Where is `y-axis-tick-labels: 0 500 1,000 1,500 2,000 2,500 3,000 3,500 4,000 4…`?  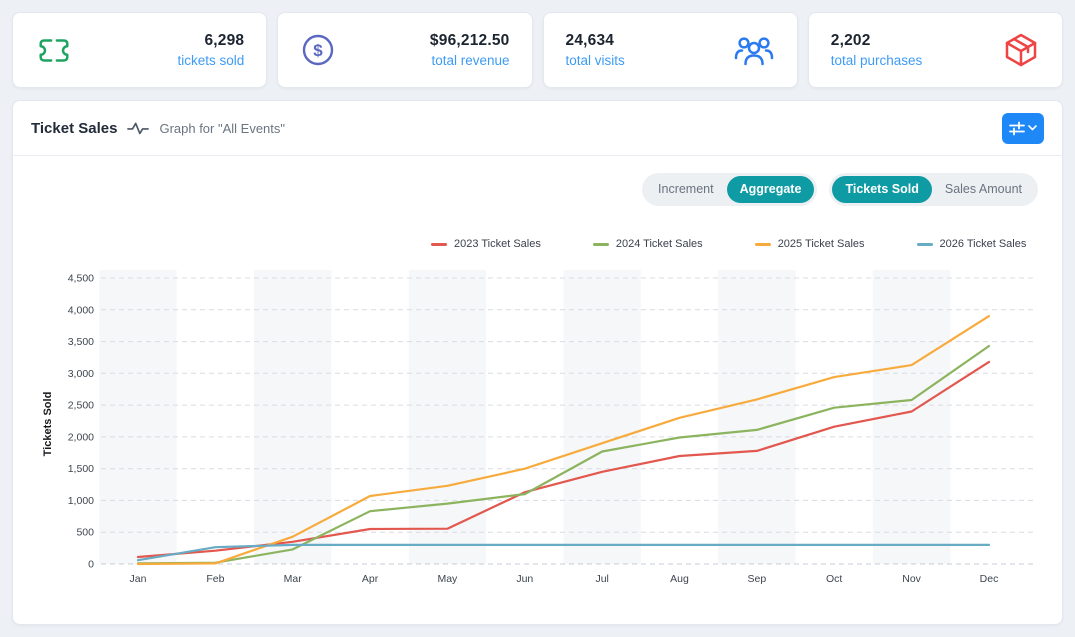 y-axis-tick-labels: 0 500 1,000 1,500 2,000 2,500 3,000 3,500 4,000 4… is located at coordinates (81, 422).